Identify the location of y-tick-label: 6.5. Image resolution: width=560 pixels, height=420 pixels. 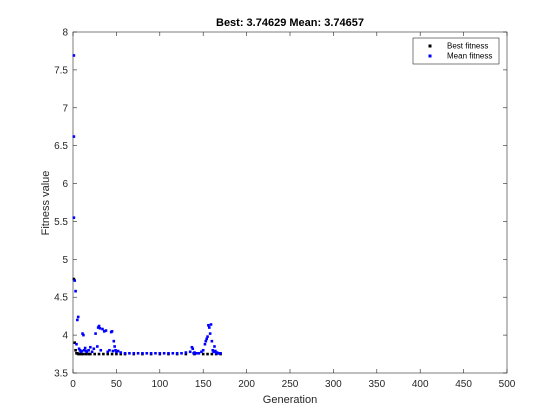
(61, 146).